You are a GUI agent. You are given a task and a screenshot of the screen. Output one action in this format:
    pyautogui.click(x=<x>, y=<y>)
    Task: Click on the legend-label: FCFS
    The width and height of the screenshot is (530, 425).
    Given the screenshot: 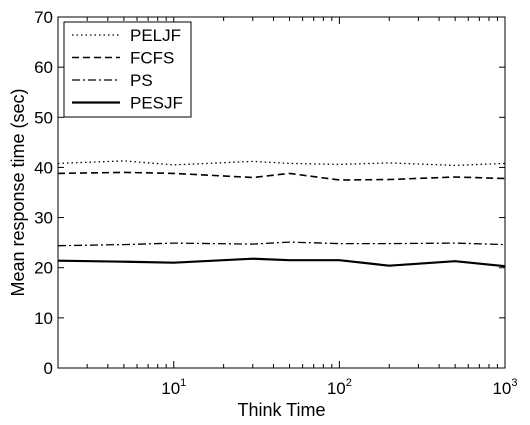 What is the action you would take?
    pyautogui.click(x=152, y=58)
    